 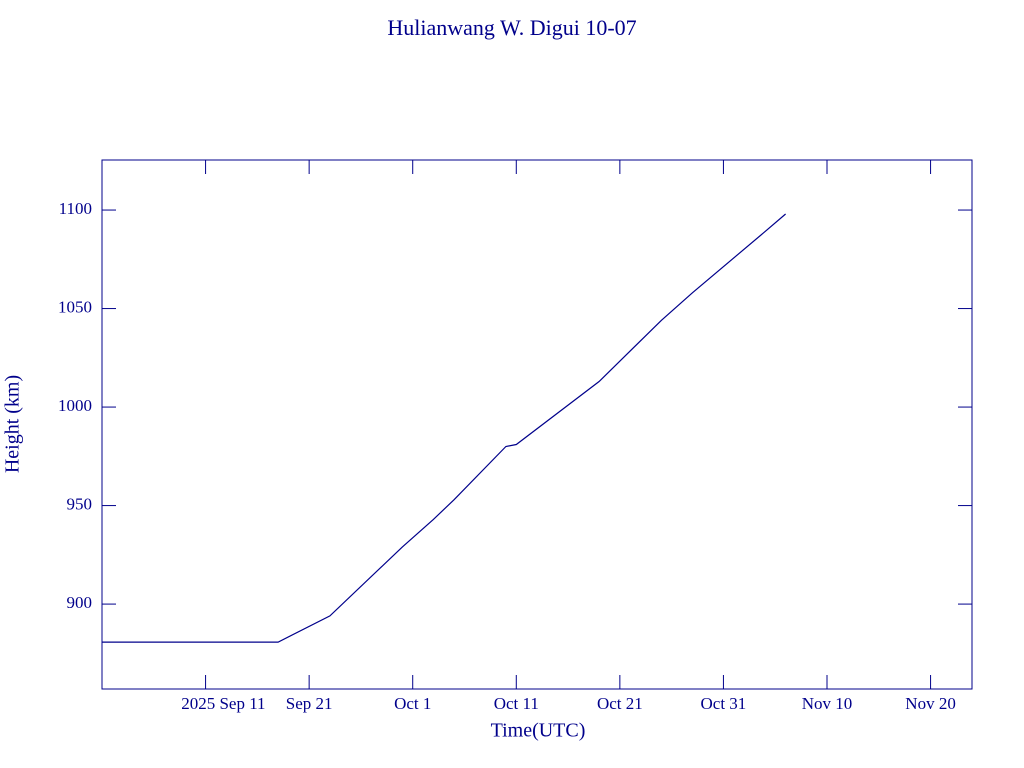 What do you see at coordinates (13, 424) in the screenshot?
I see `y-axis-label: Height (km)` at bounding box center [13, 424].